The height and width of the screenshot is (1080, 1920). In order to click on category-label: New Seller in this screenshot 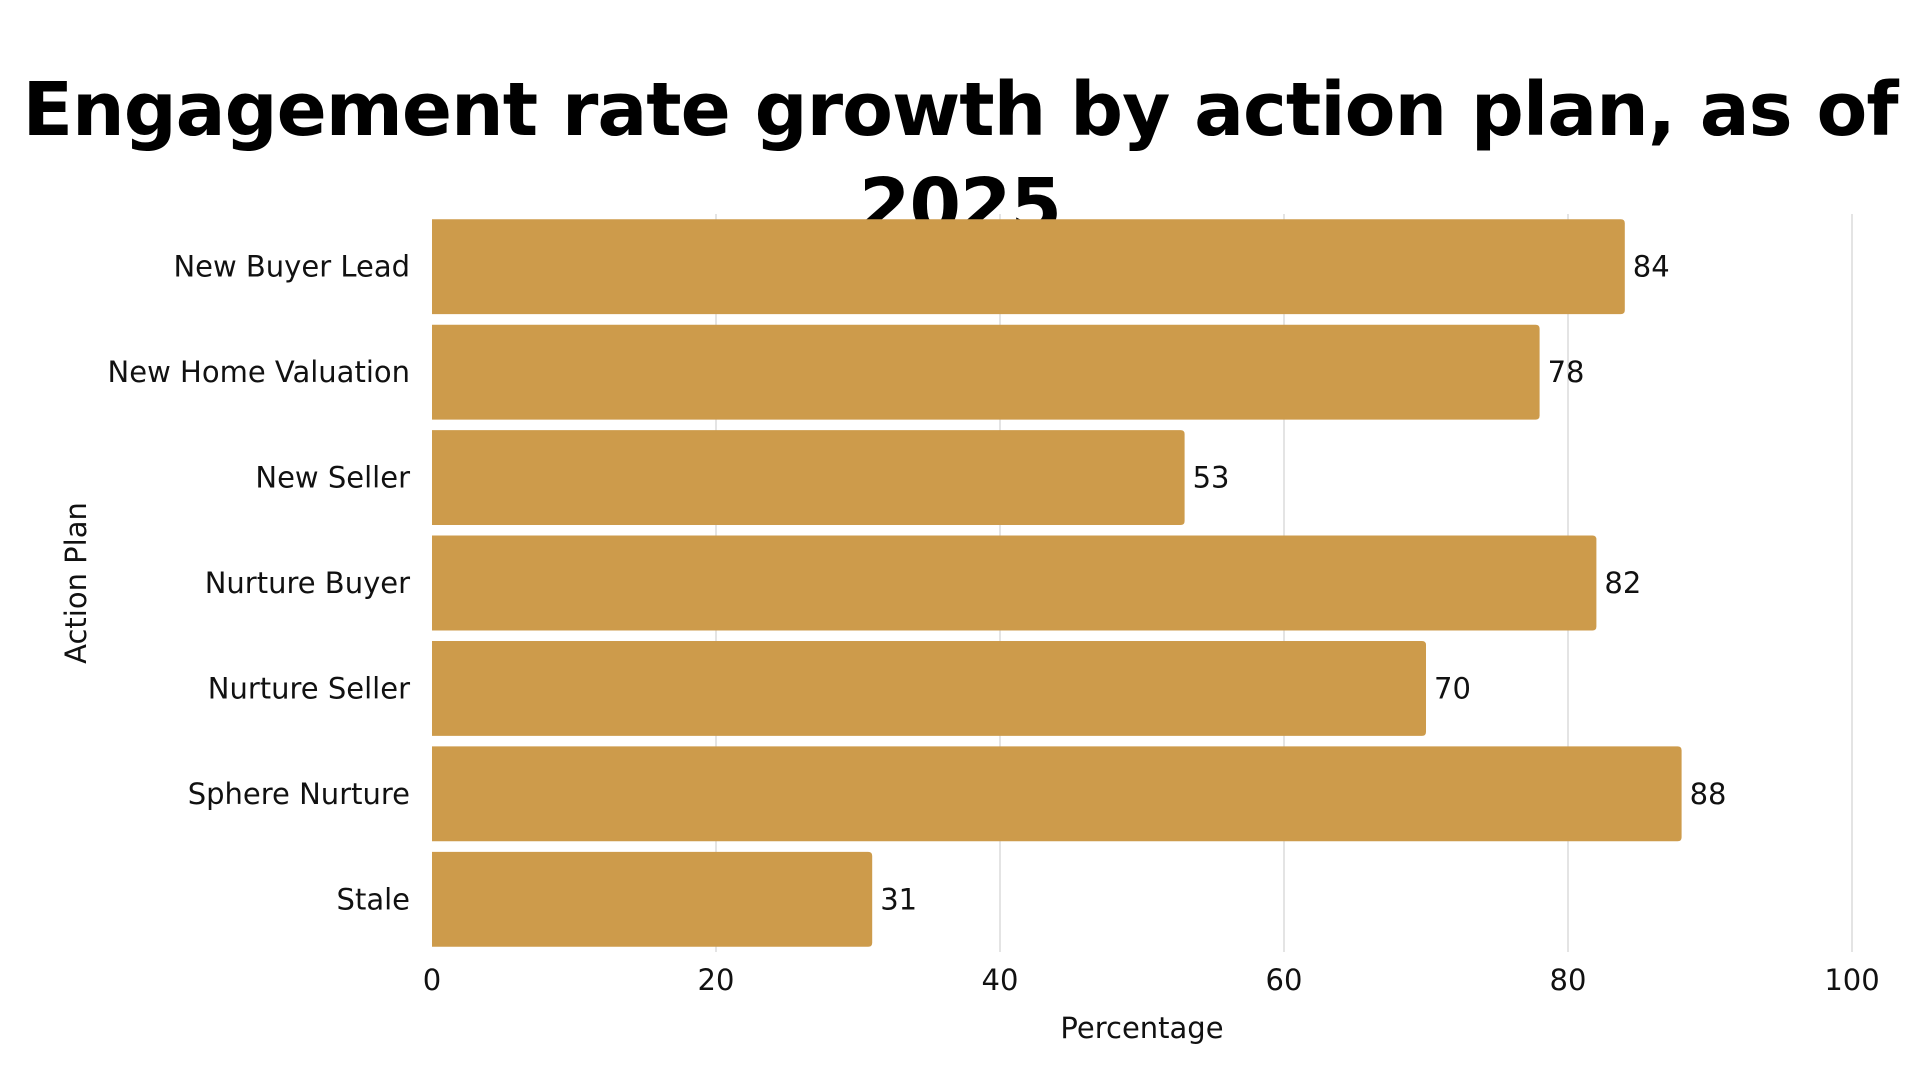, I will do `click(332, 478)`.